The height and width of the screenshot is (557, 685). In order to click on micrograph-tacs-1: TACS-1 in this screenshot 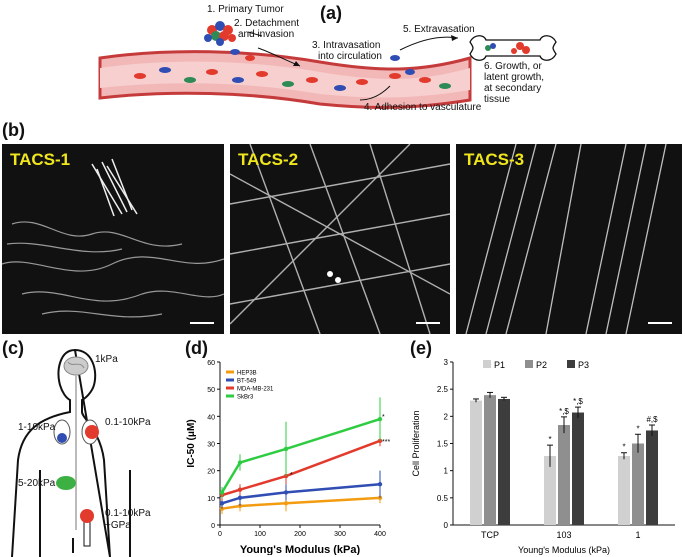, I will do `click(113, 239)`.